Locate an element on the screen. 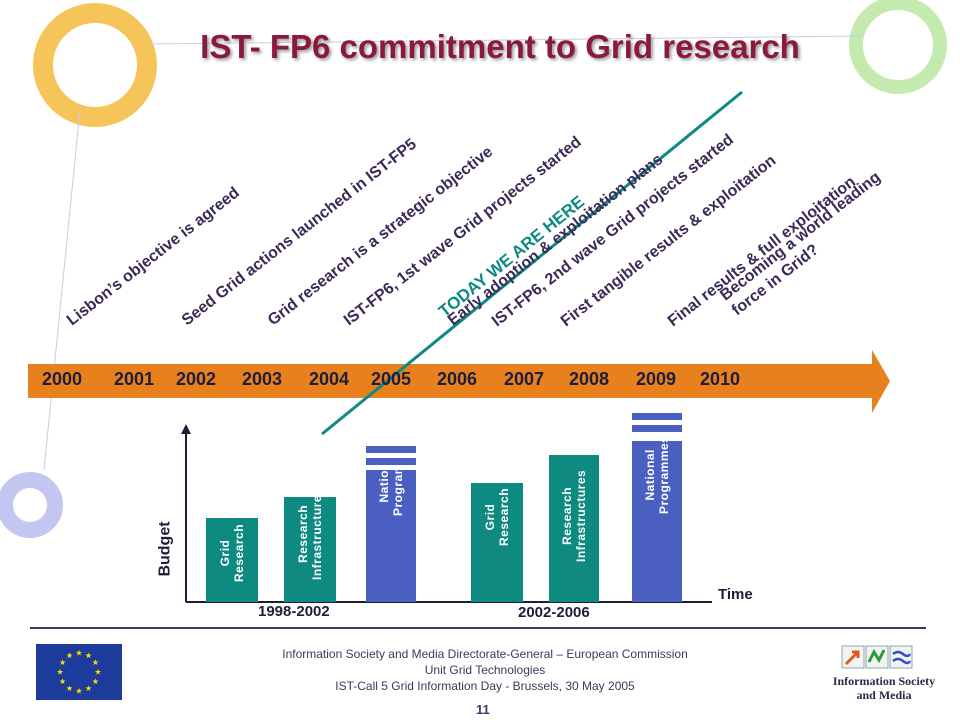 The width and height of the screenshot is (960, 720). eu-stars is located at coordinates (79, 671).